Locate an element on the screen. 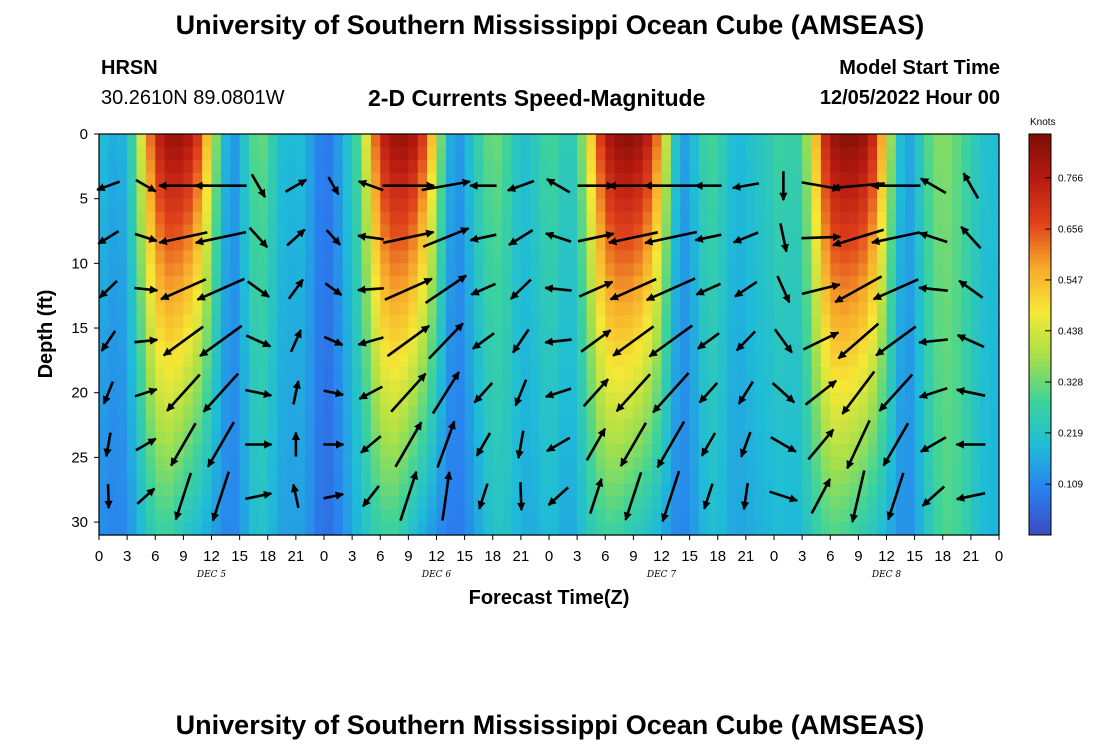  y-axis-label: Depth (ft) is located at coordinates (46, 334).